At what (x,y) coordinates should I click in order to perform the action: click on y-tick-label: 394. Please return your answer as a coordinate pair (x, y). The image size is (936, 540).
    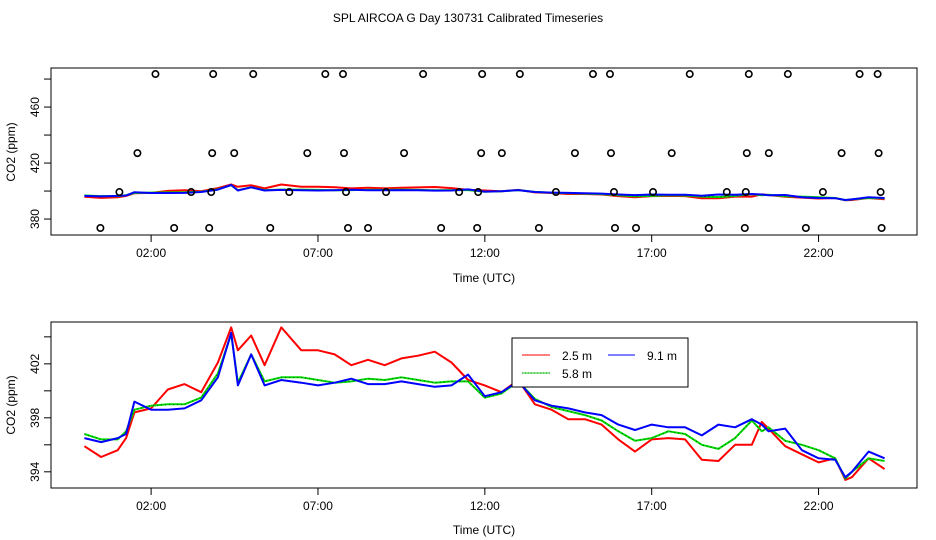
    Looking at the image, I should click on (35, 471).